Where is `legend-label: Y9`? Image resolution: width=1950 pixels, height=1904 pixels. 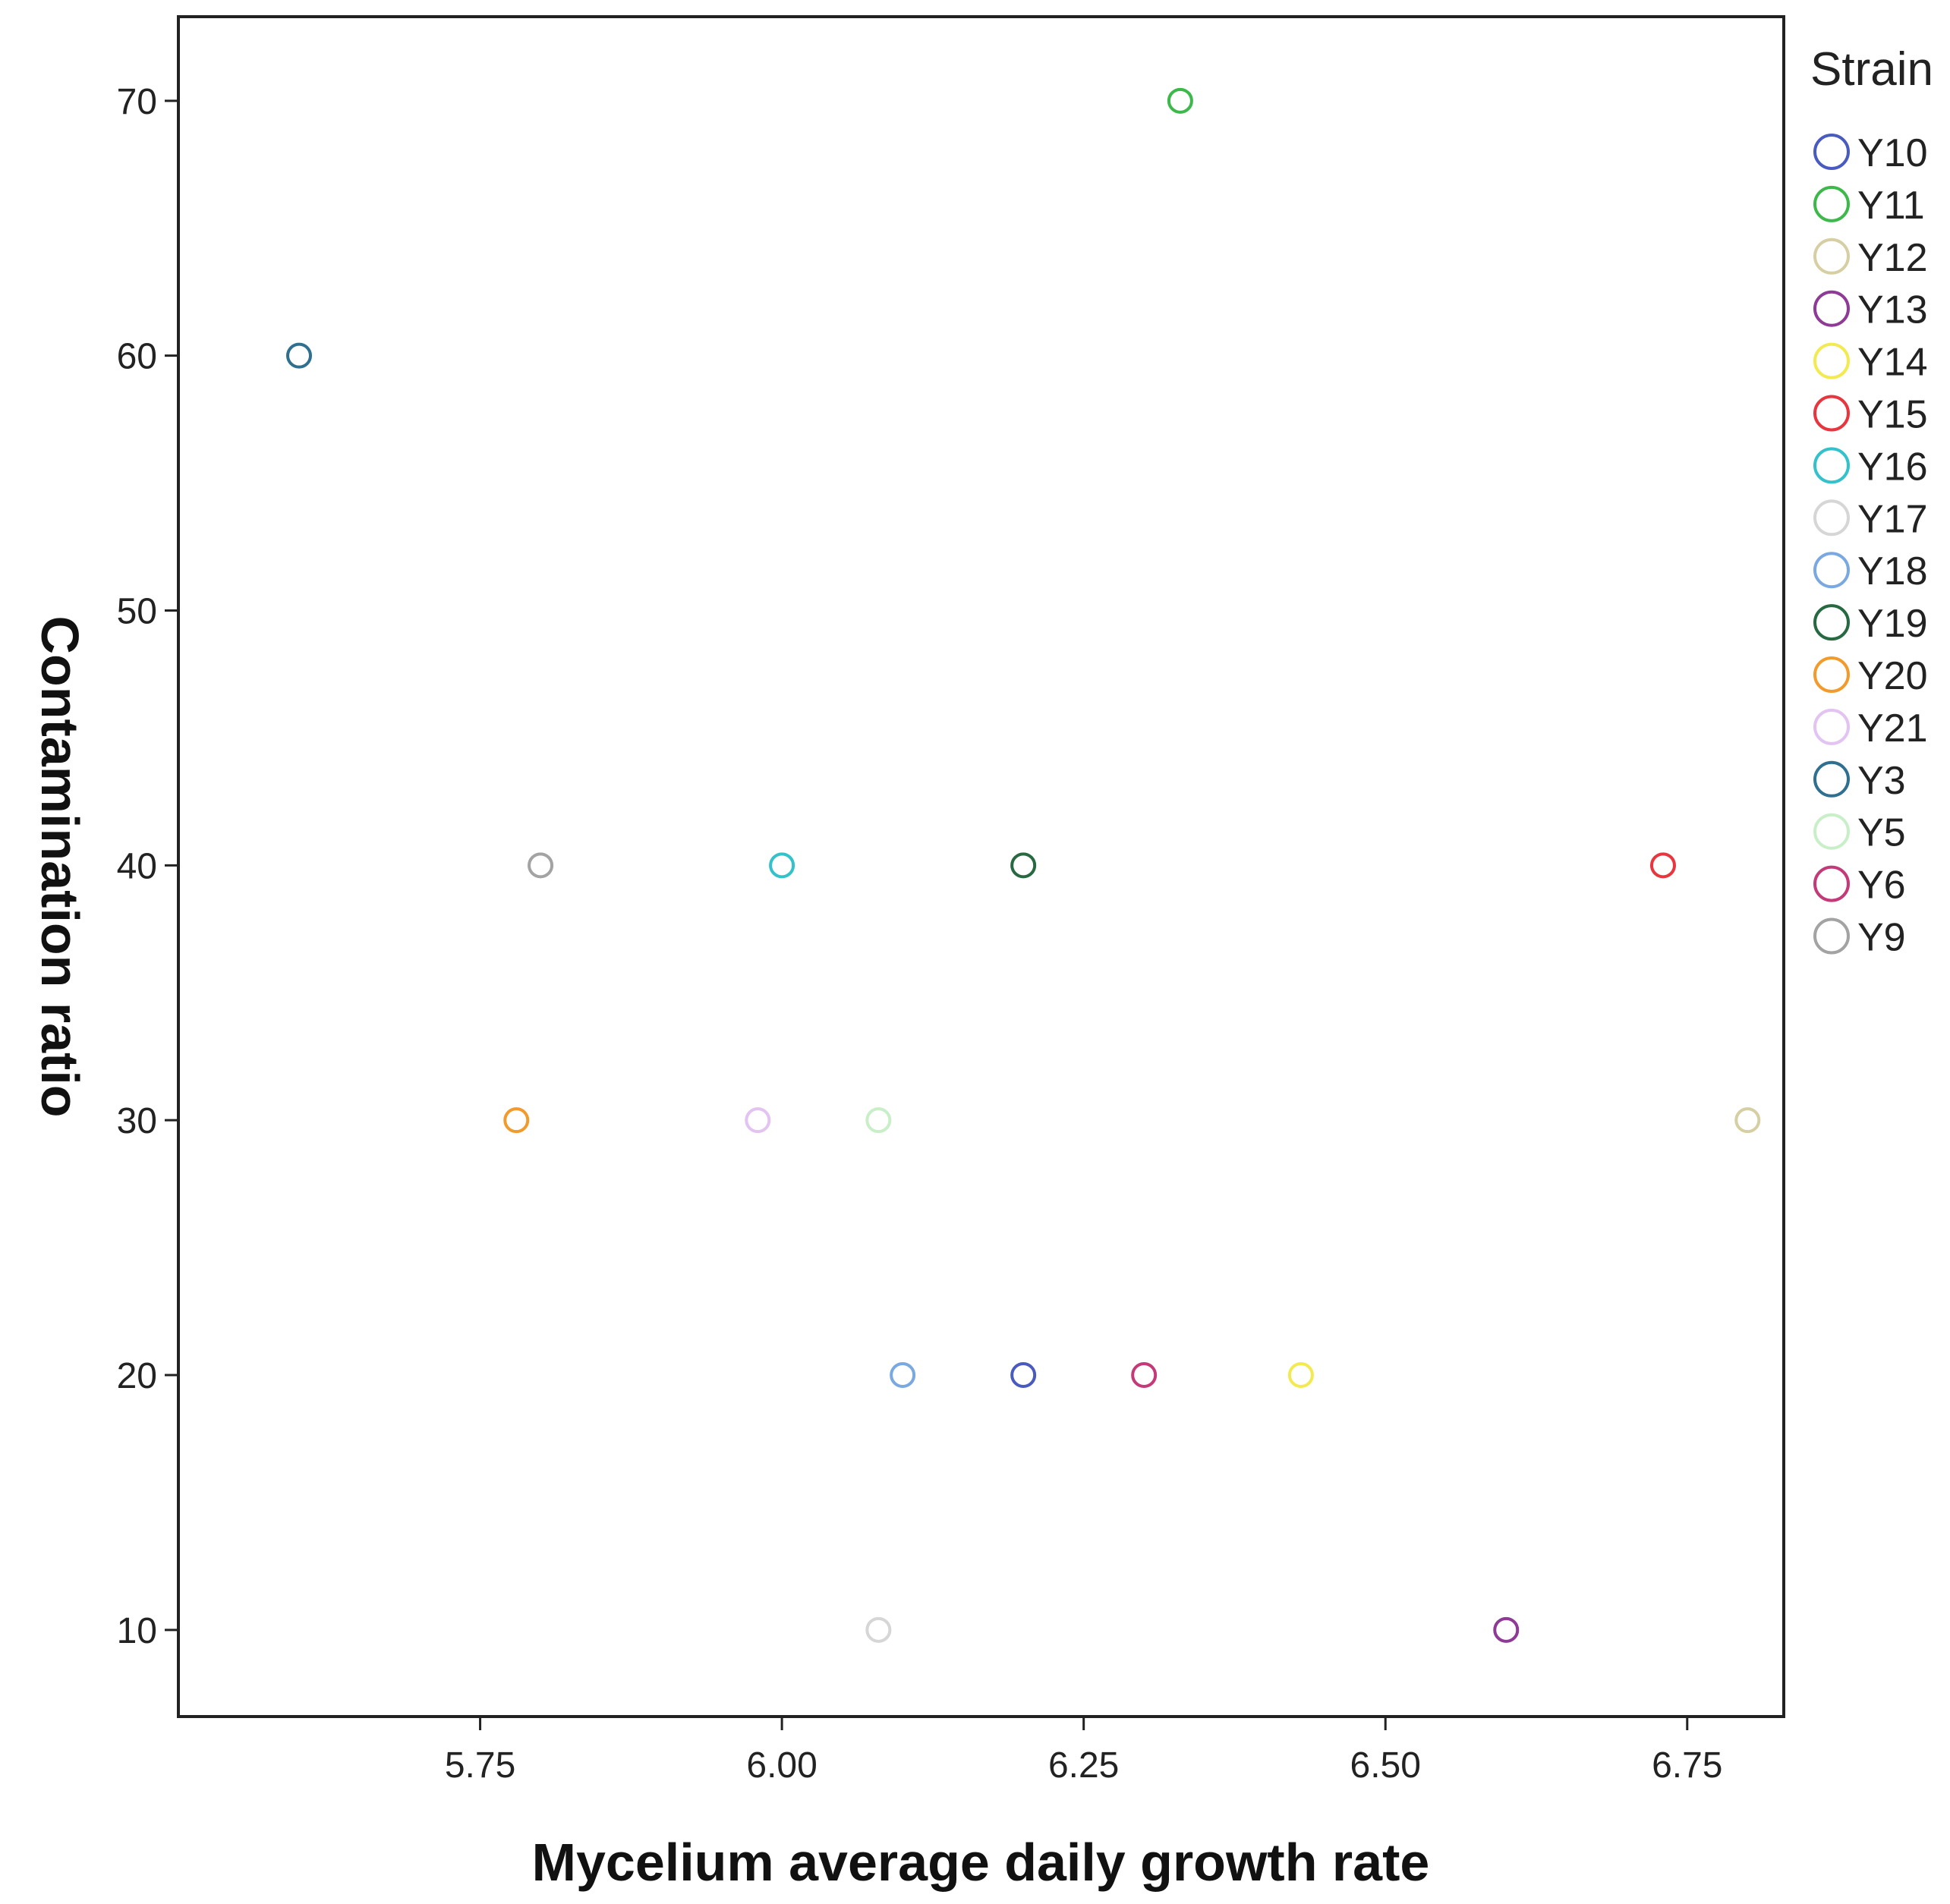 legend-label: Y9 is located at coordinates (1881, 938).